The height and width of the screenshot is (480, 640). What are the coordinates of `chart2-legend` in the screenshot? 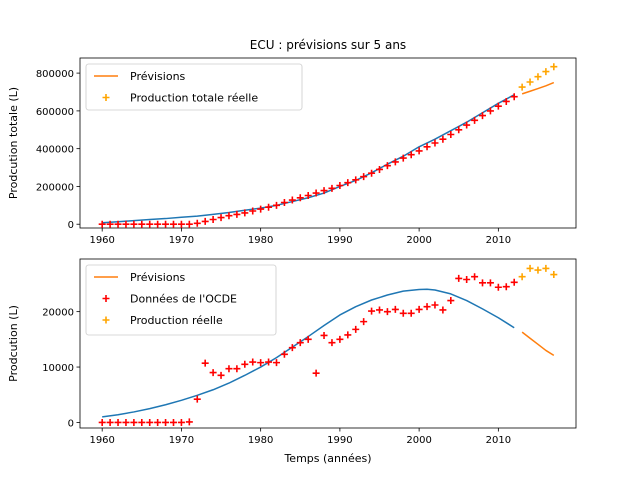 It's located at (181, 300).